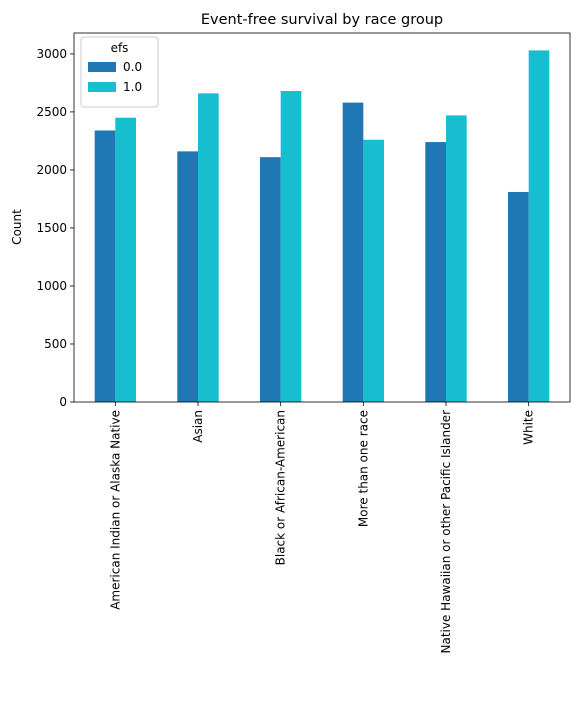 This screenshot has height=703, width=580. What do you see at coordinates (198, 426) in the screenshot?
I see `x-tick-label: Asian` at bounding box center [198, 426].